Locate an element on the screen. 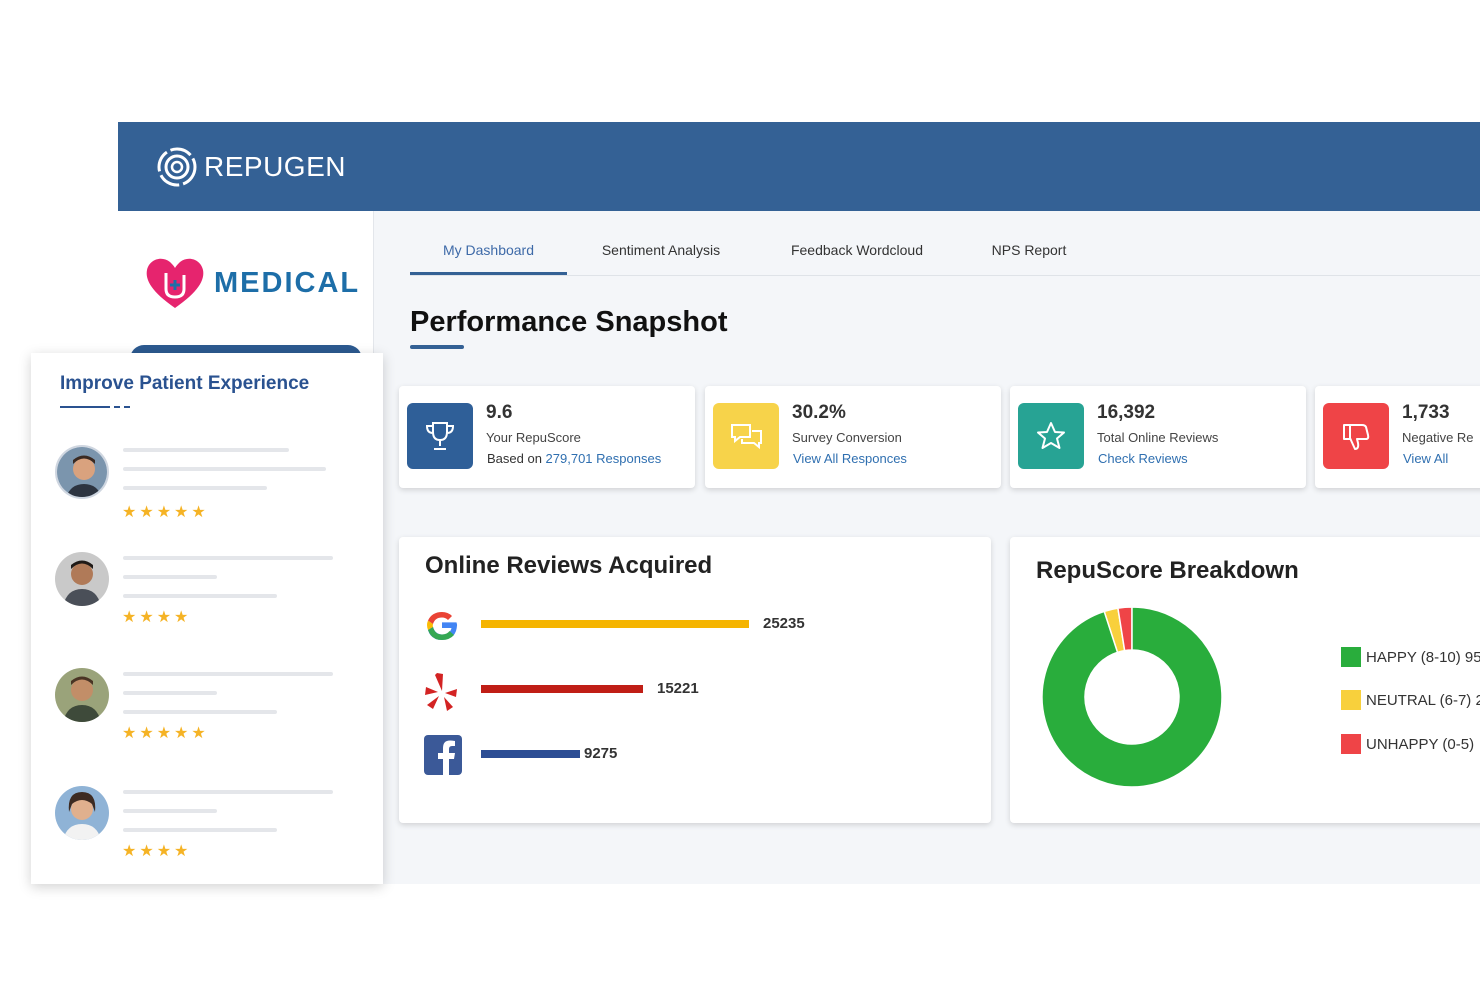 The width and height of the screenshot is (1480, 987). client-logo: MEDICAL is located at coordinates (252, 283).